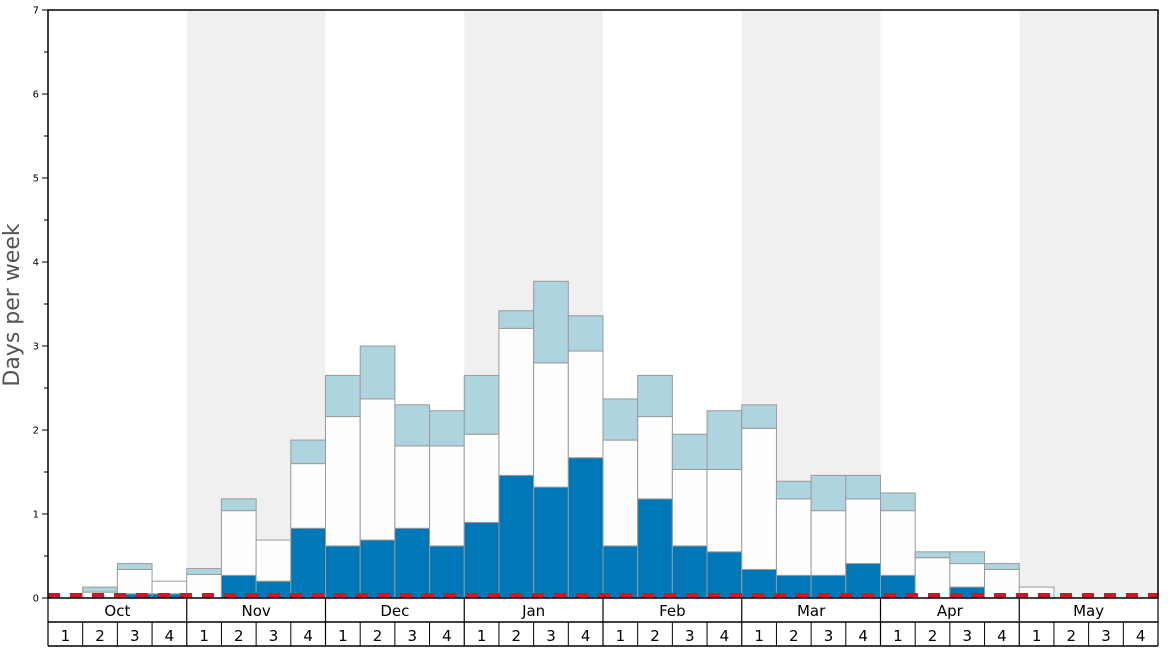  What do you see at coordinates (672, 611) in the screenshot?
I see `month-label-feb: Feb` at bounding box center [672, 611].